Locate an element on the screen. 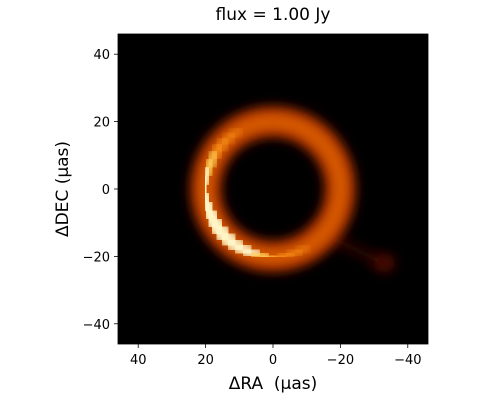  x-tick-label: −20 is located at coordinates (340, 360).